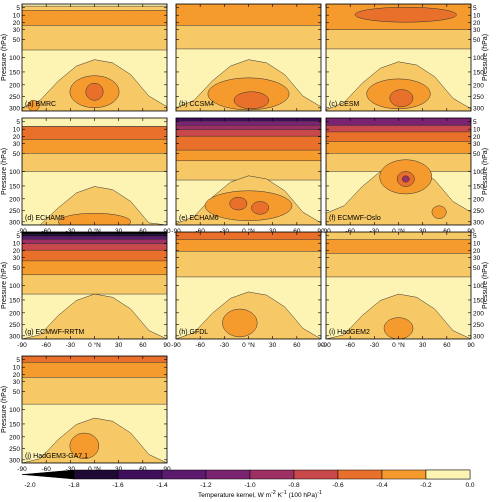  What do you see at coordinates (344, 104) in the screenshot?
I see `panel-label: (c) CESM` at bounding box center [344, 104].